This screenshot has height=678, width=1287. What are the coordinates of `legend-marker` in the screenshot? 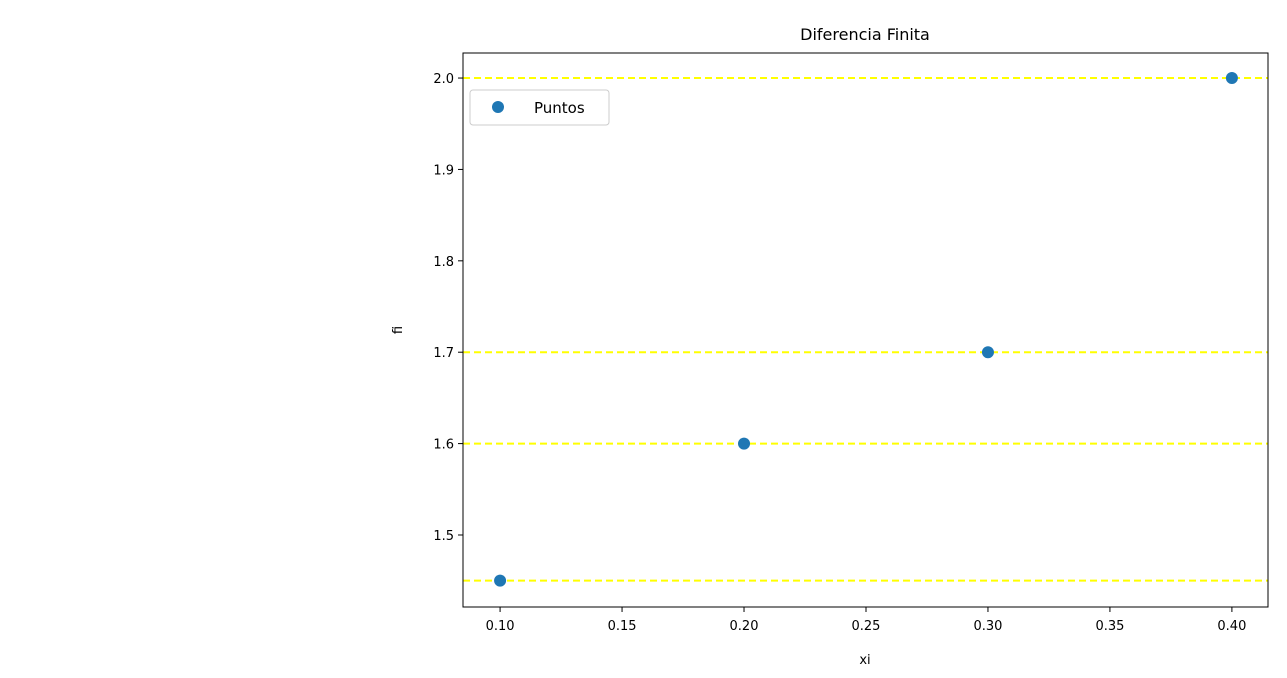 It's located at (498, 107).